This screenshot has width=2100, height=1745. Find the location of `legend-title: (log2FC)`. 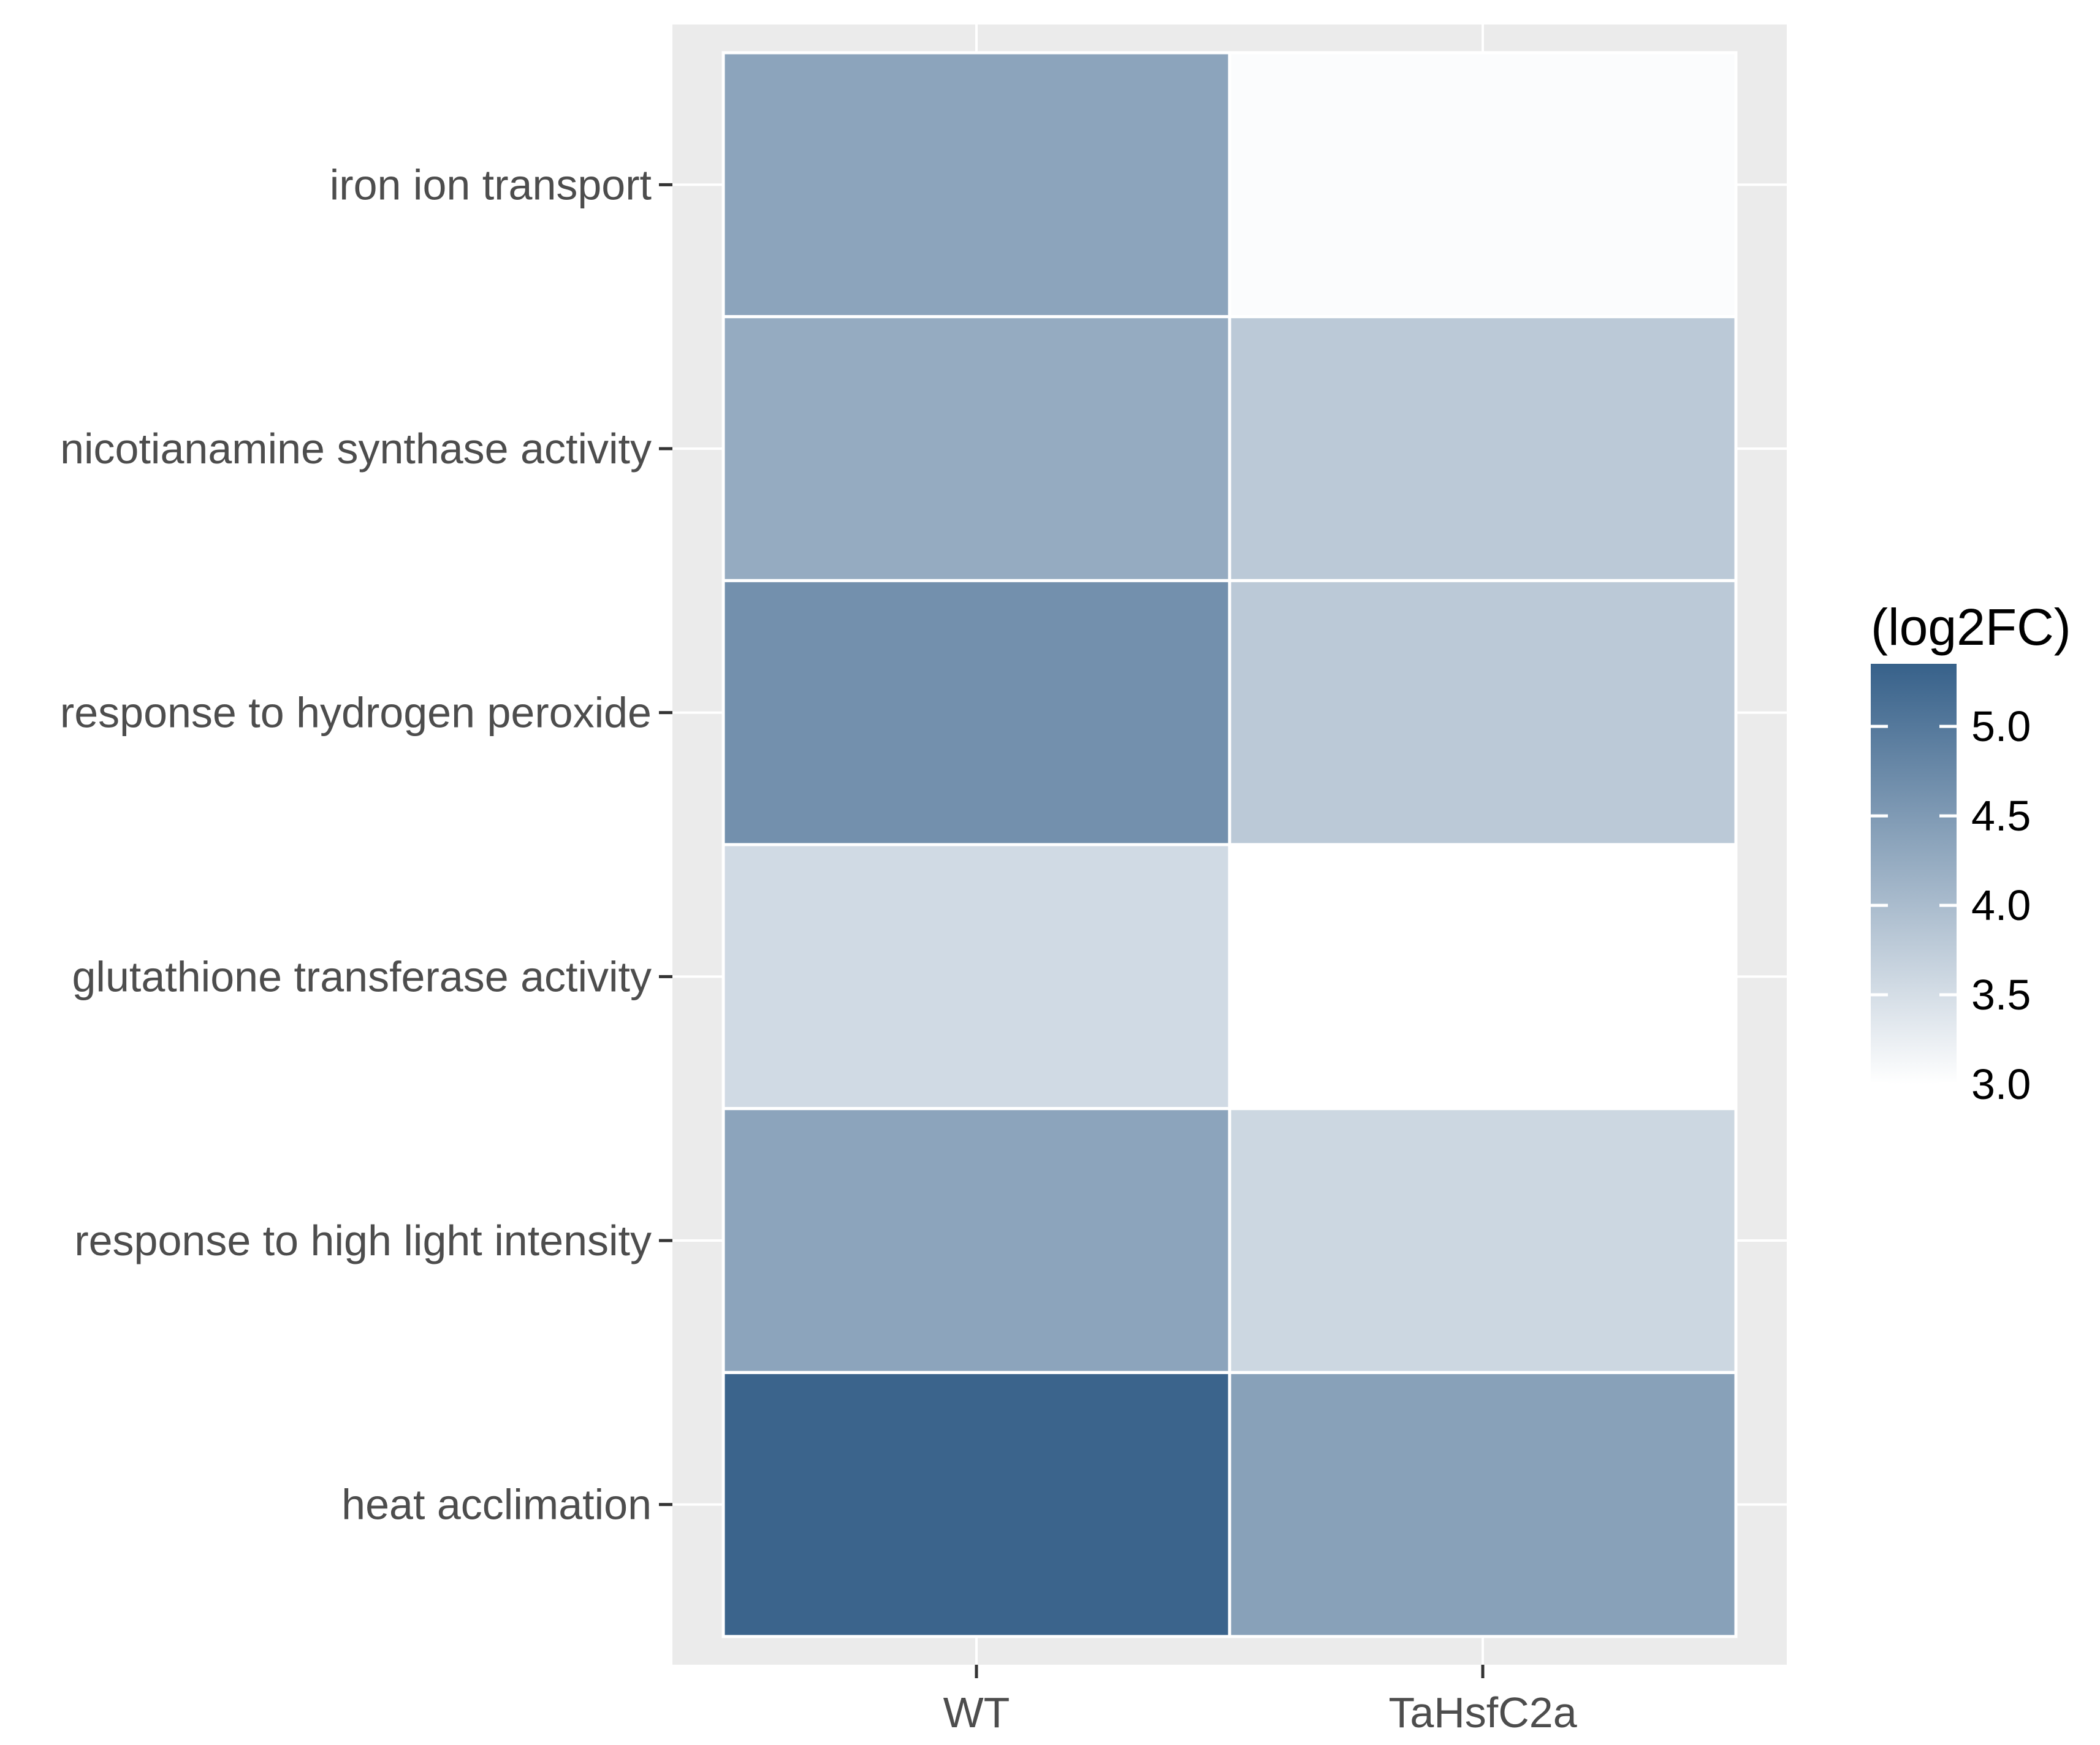

legend-title: (log2FC) is located at coordinates (1971, 627).